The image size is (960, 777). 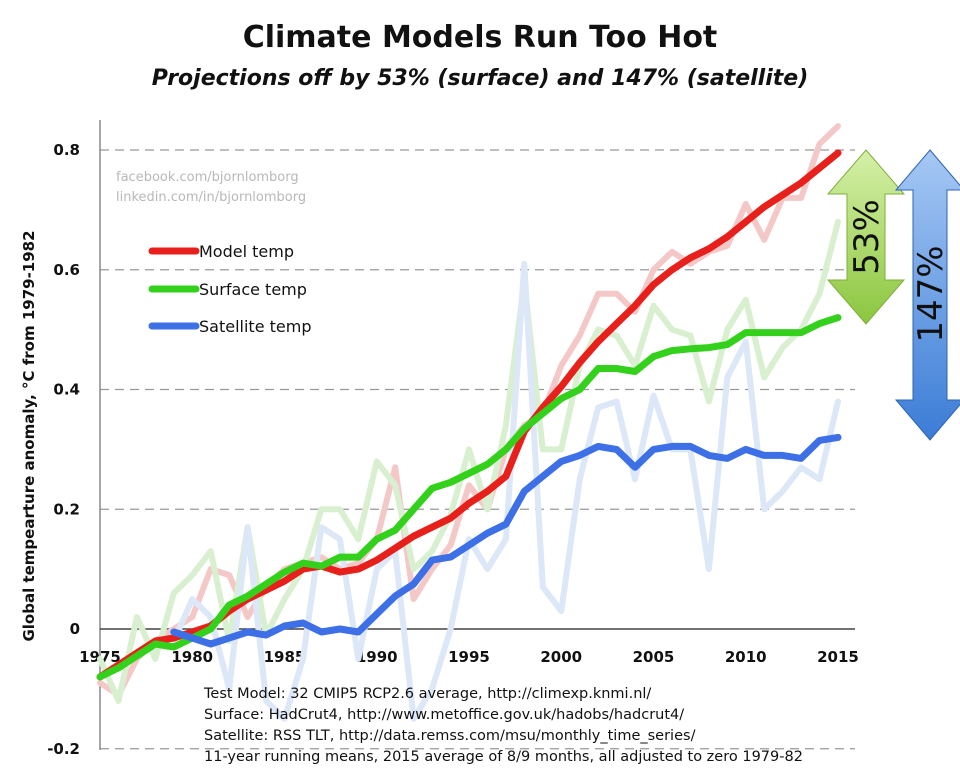 What do you see at coordinates (63, 449) in the screenshot?
I see `y-tick-labels: -0.2 0 0.2 0.4 0.6 0.8` at bounding box center [63, 449].